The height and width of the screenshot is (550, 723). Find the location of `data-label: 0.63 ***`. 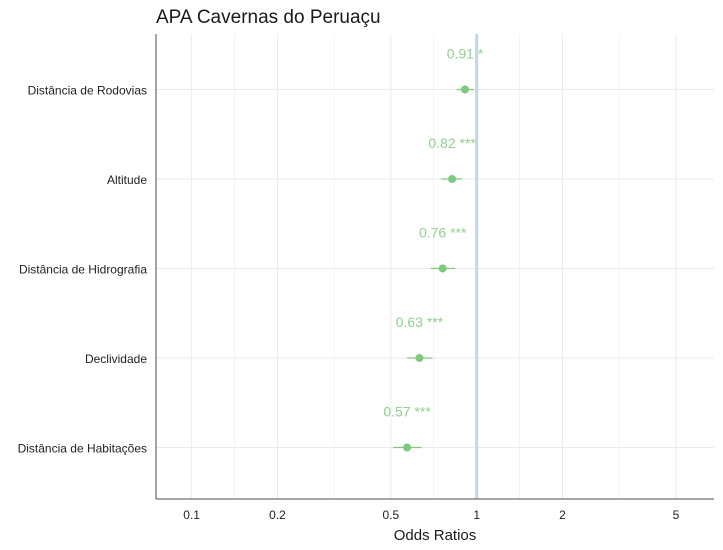

data-label: 0.63 *** is located at coordinates (420, 322).